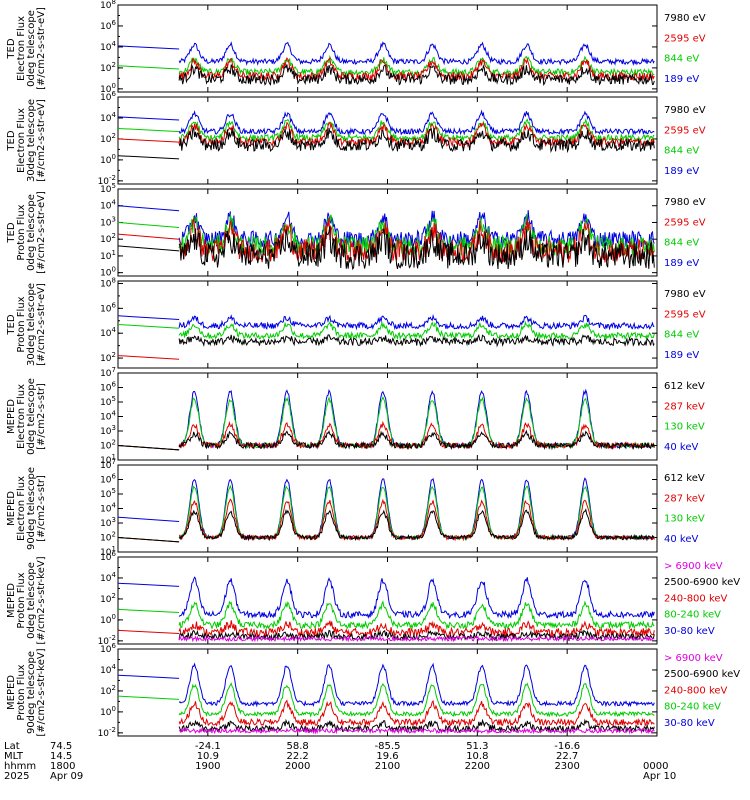 The image size is (750, 800). Describe the element at coordinates (149, 632) in the screenshot. I see `series-line-240-800-keV` at that location.